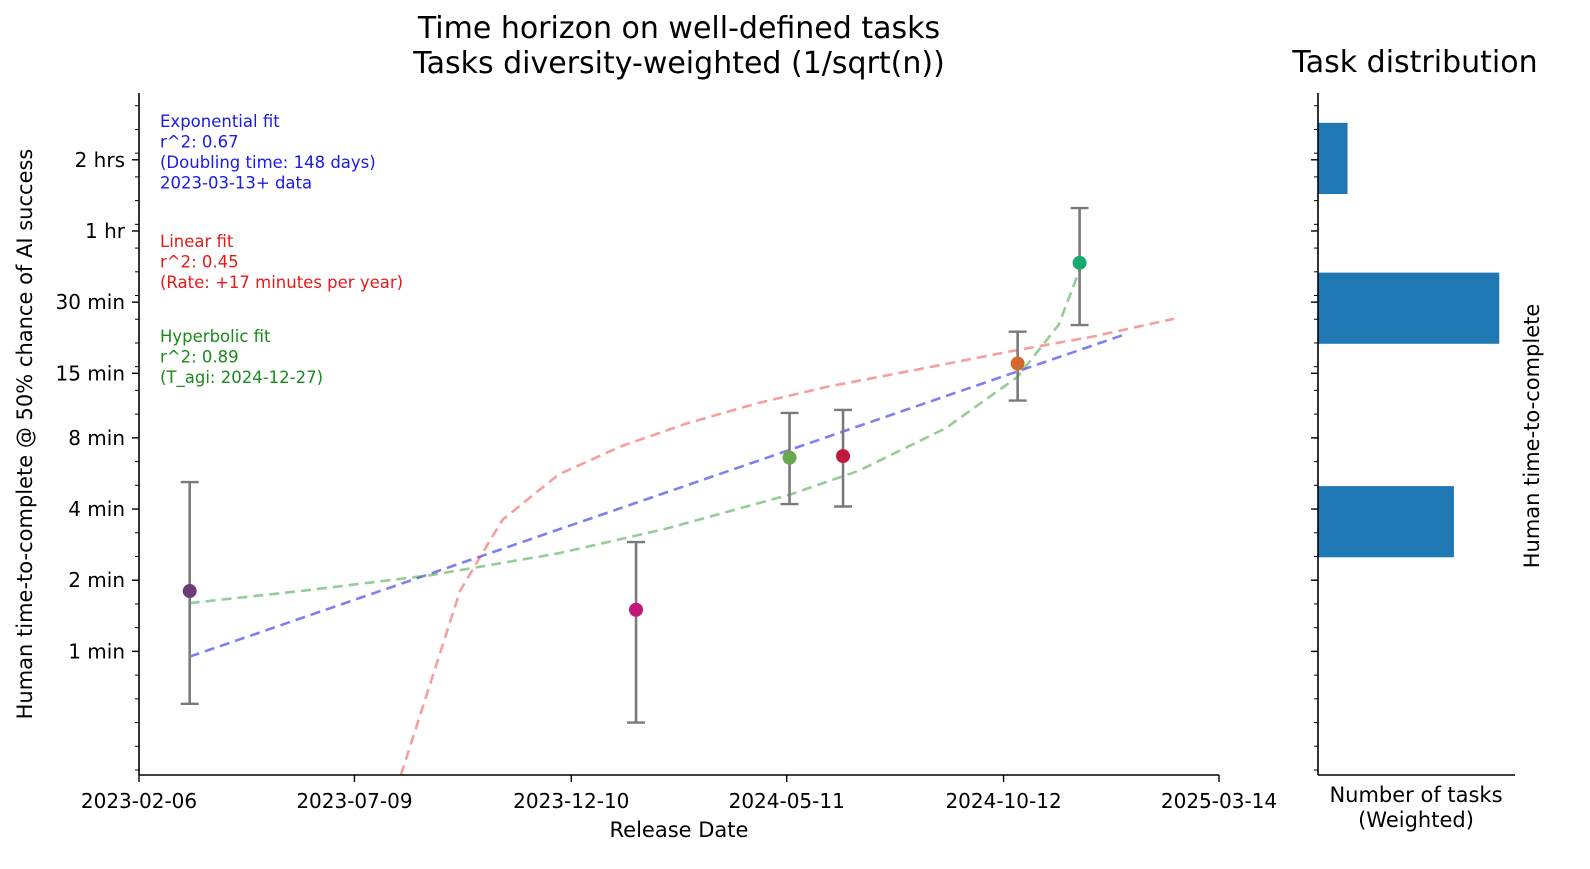 This screenshot has height=869, width=1590. I want to click on fit-annotation-line: (Doubling time: 148 days), so click(268, 162).